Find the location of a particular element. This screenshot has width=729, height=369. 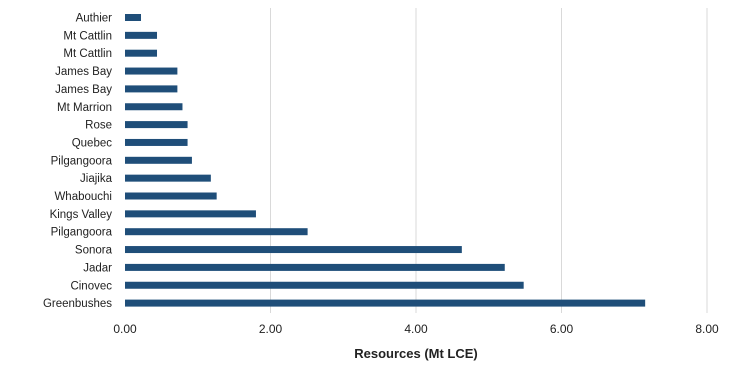

category-label: Kings Valley is located at coordinates (81, 215).